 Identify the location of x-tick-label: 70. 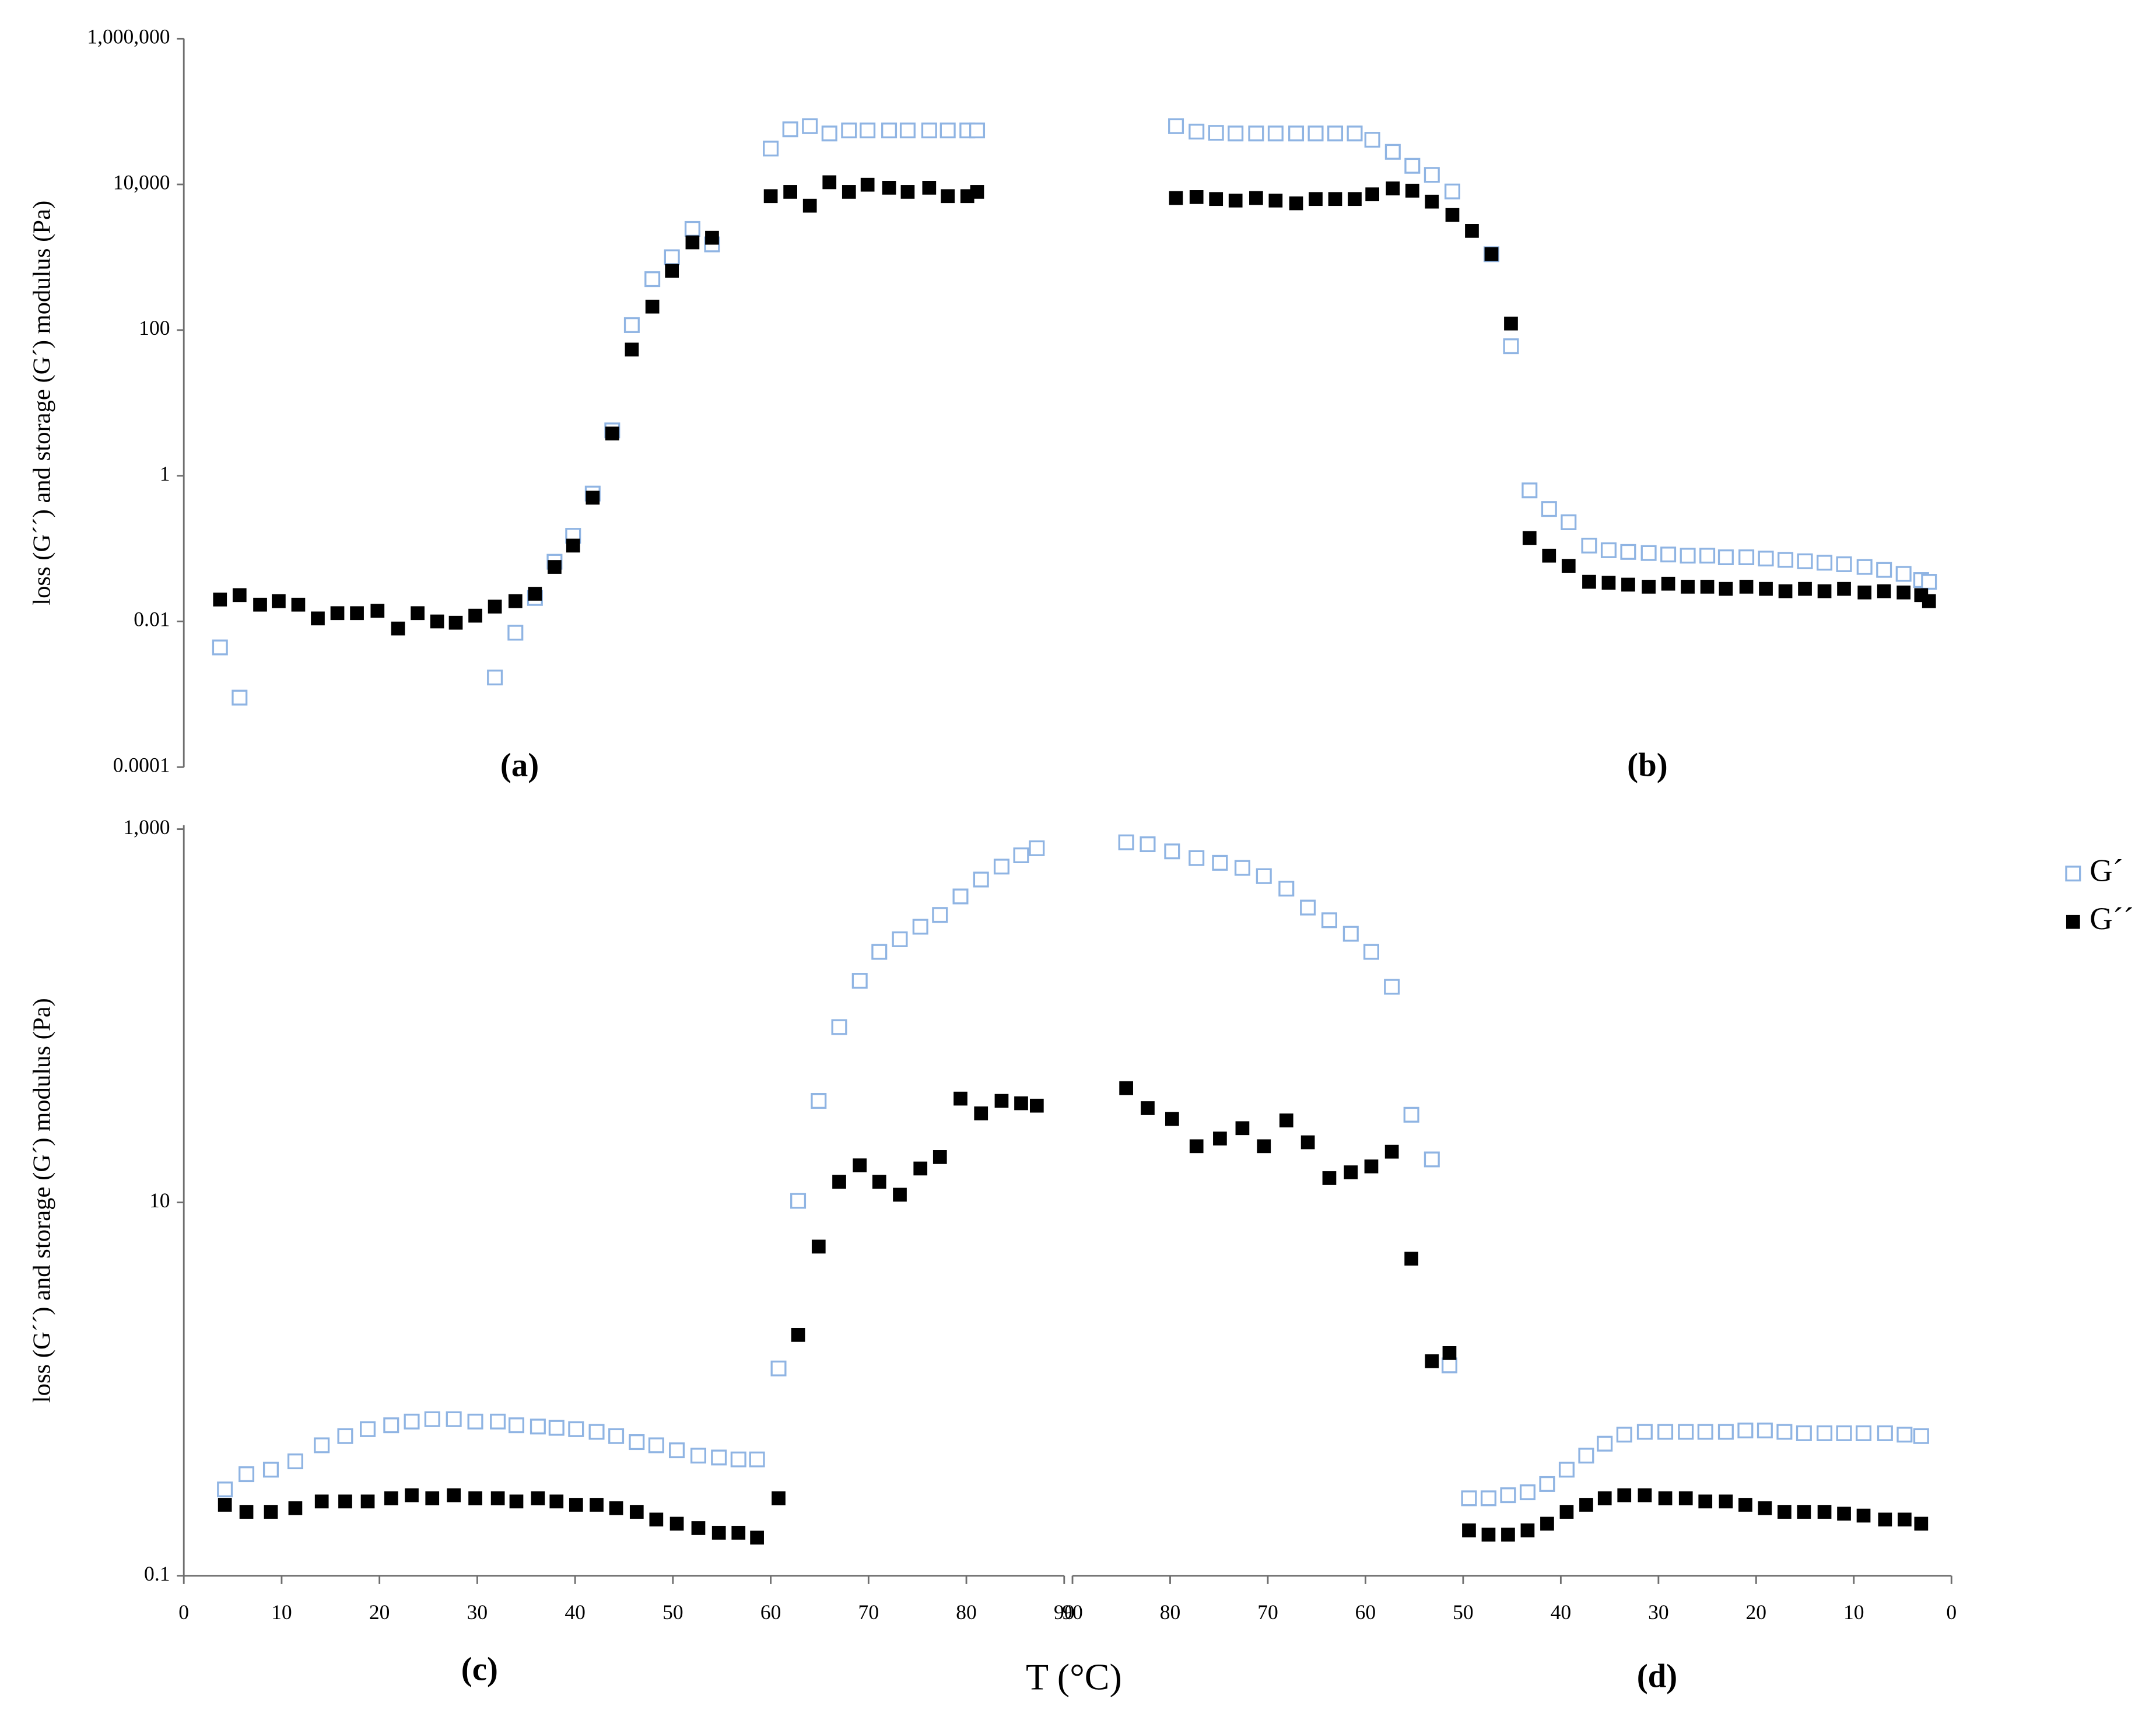
(1268, 1612).